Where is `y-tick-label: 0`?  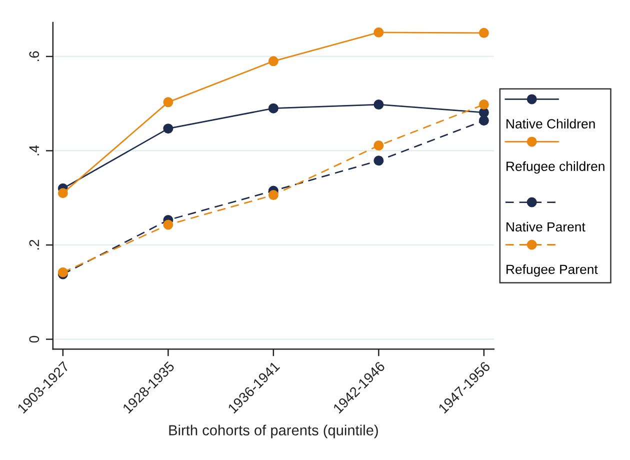 y-tick-label: 0 is located at coordinates (34, 339).